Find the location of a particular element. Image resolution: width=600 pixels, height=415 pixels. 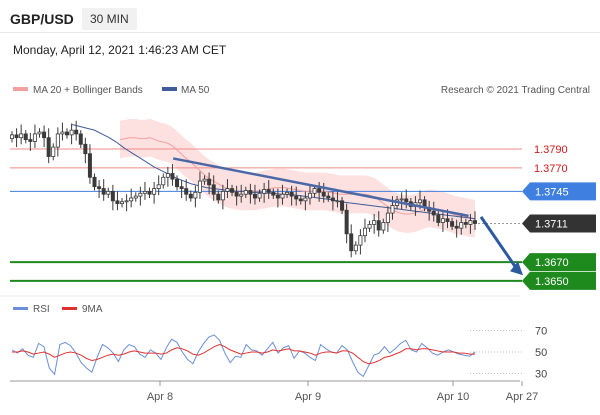

level-tag-1.3650 is located at coordinates (559, 280).